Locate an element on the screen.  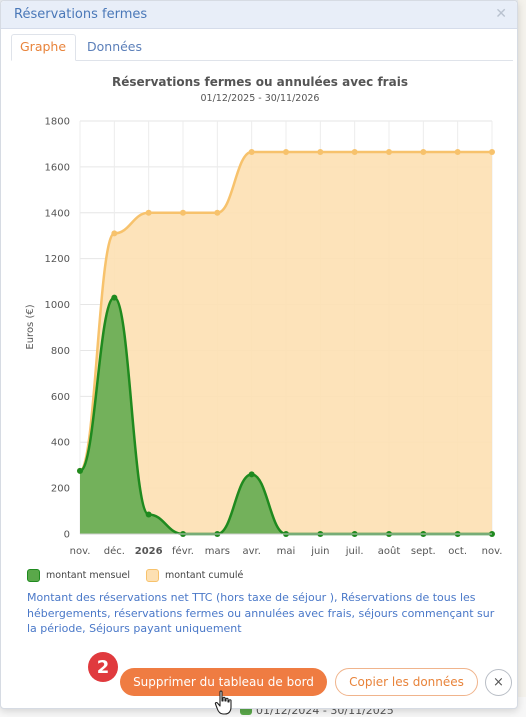
step-badge: 2 is located at coordinates (103, 667).